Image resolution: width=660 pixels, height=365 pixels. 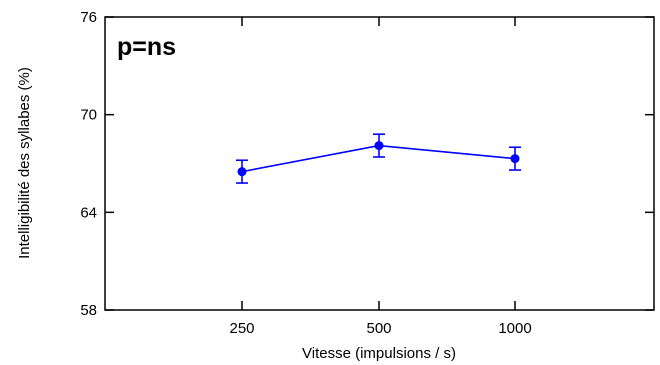 What do you see at coordinates (378, 328) in the screenshot?
I see `x-tick-label: 500` at bounding box center [378, 328].